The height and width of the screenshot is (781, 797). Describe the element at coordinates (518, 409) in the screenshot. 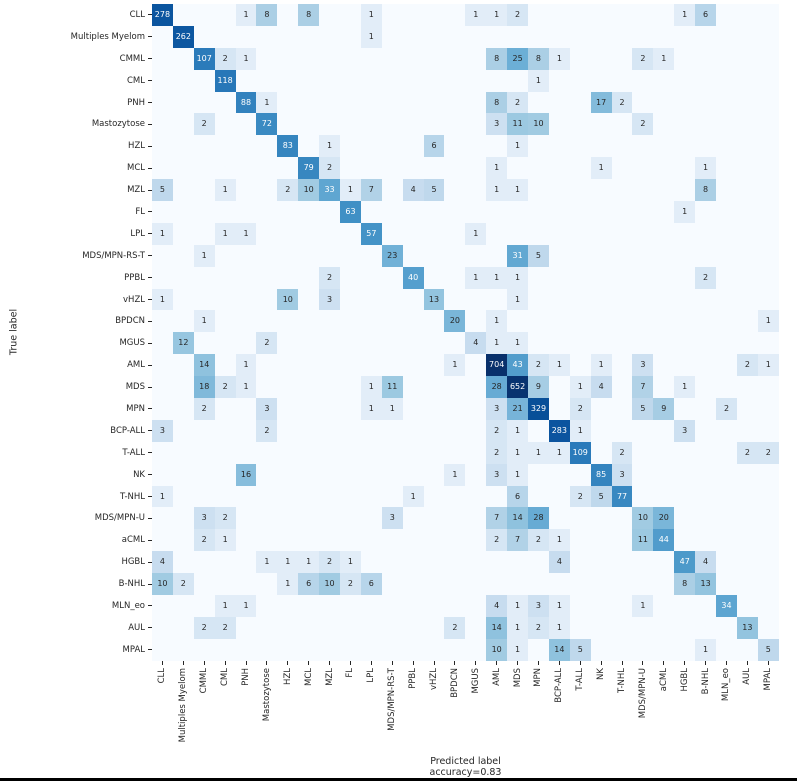

I see `heatmap-cell: 21` at that location.